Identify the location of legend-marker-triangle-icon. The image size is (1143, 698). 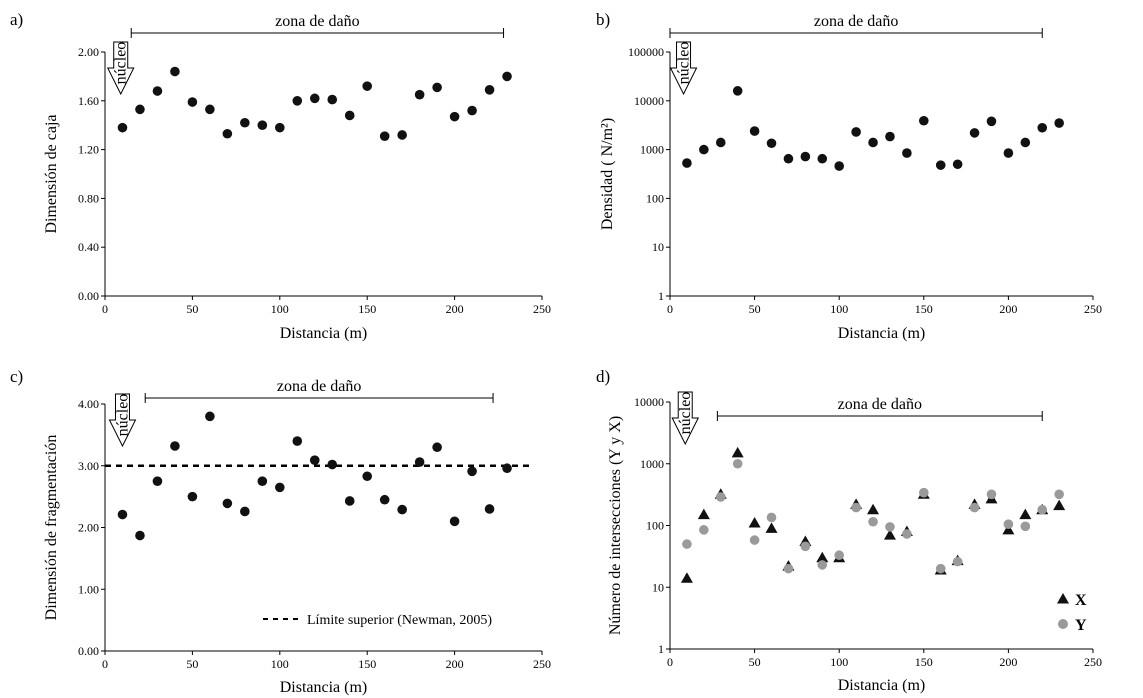
(1063, 598).